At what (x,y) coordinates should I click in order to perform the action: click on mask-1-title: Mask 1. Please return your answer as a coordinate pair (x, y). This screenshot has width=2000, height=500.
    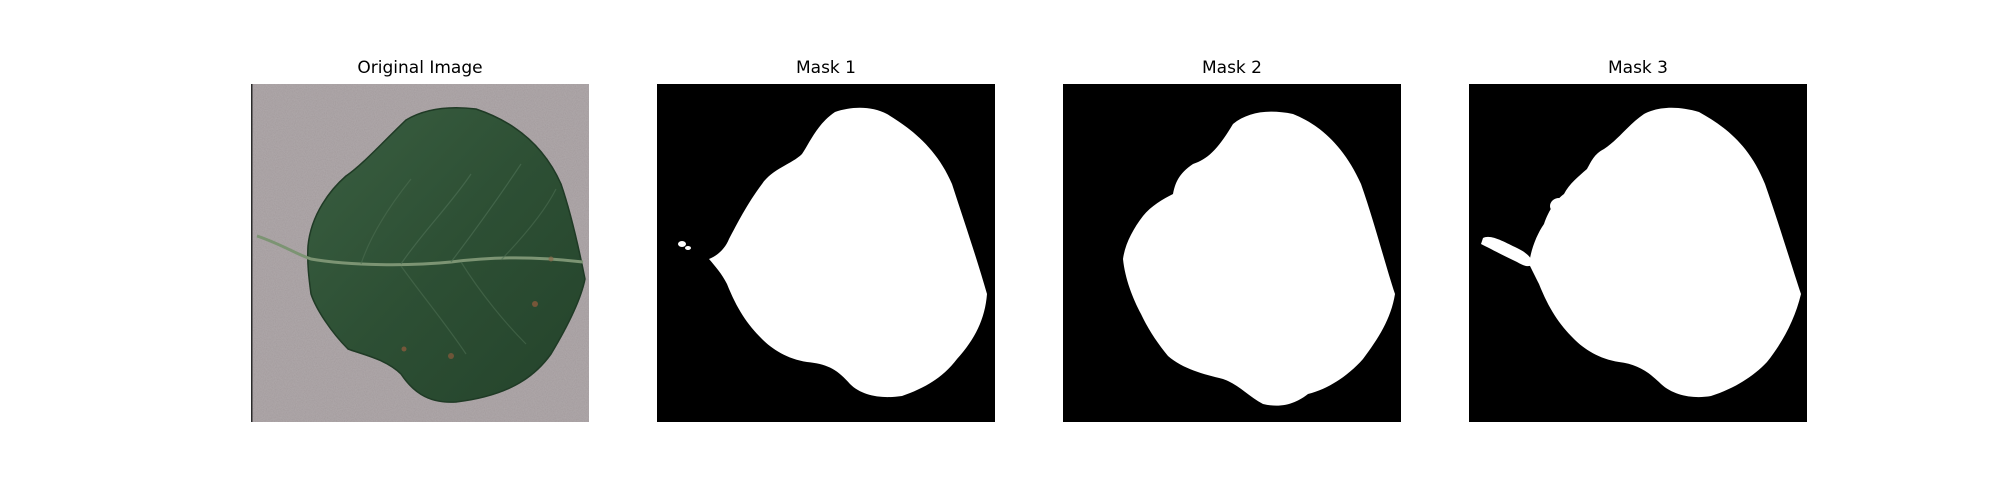
    Looking at the image, I should click on (825, 68).